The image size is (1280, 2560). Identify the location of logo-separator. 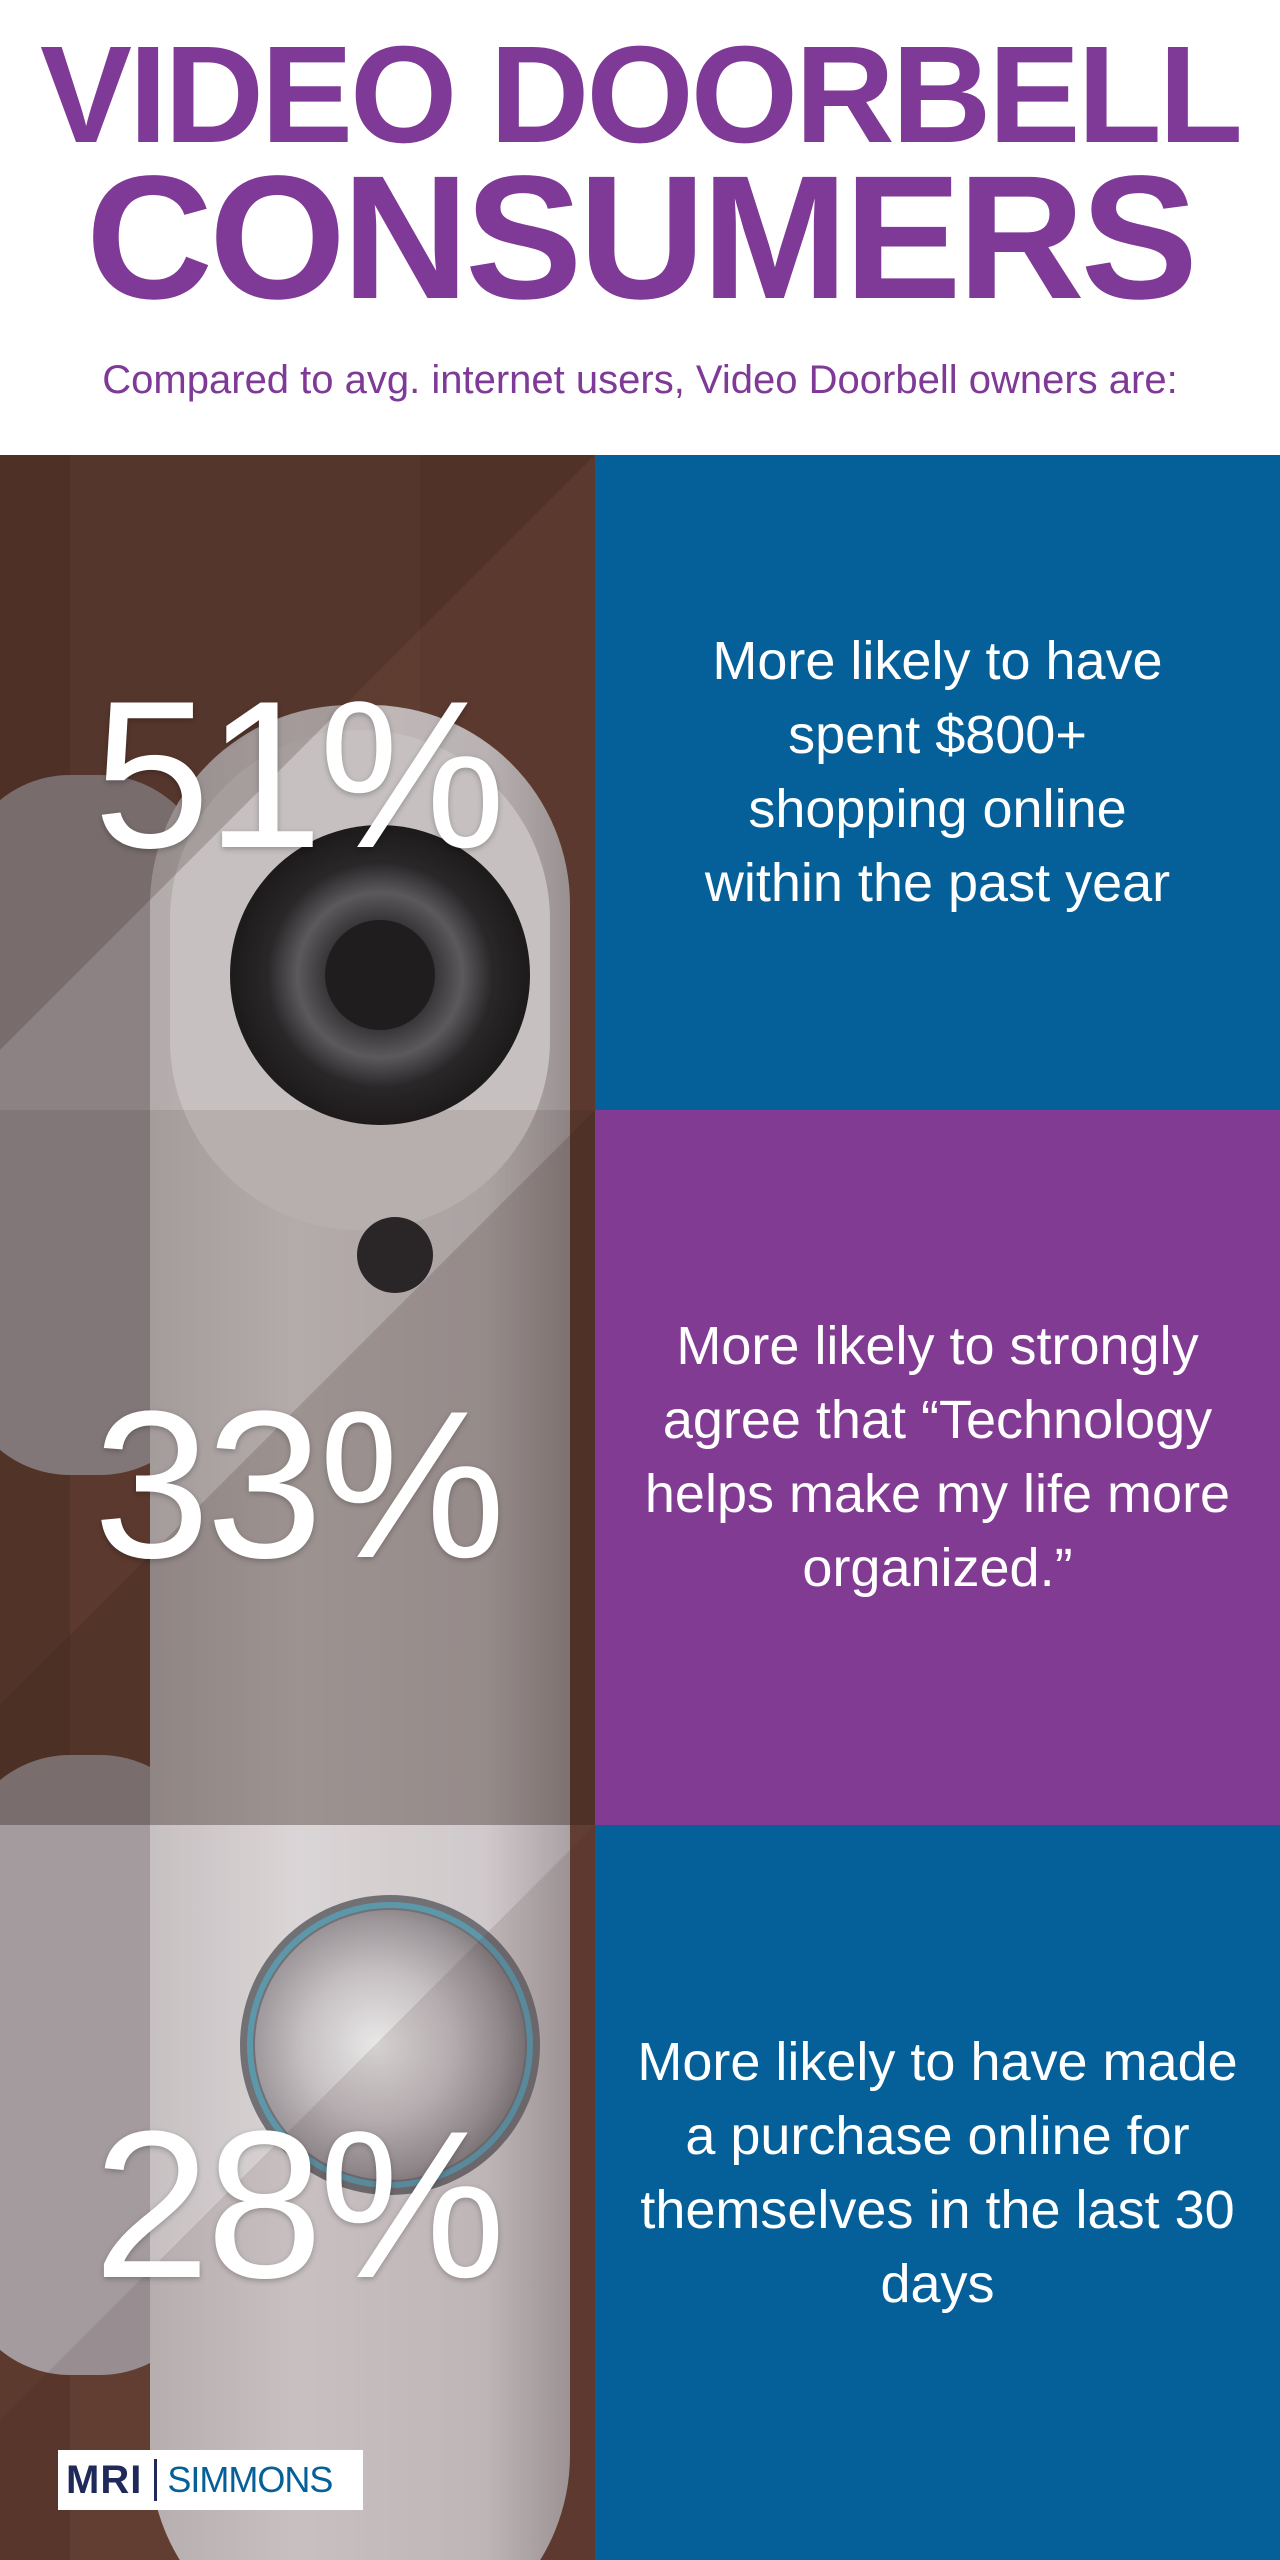
(156, 2480).